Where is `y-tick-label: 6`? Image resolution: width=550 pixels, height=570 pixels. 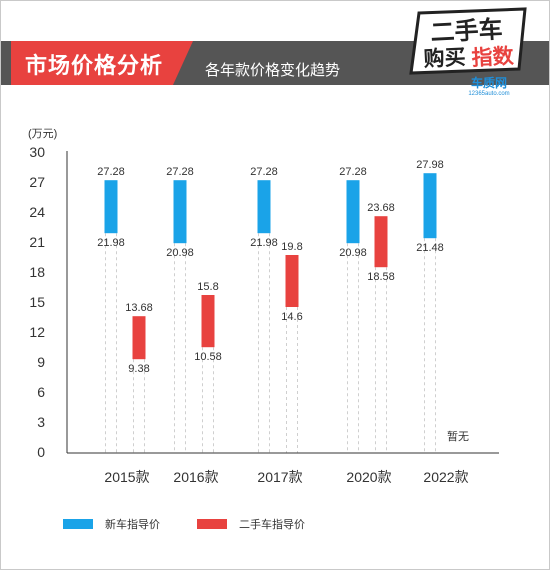
y-tick-label: 6 is located at coordinates (41, 392).